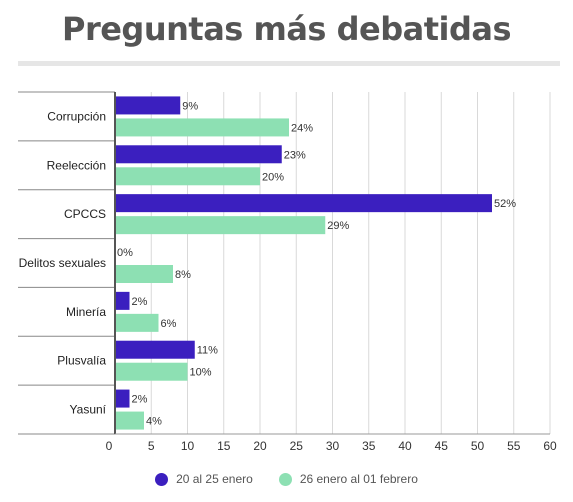 The image size is (573, 502). I want to click on data-label: 20%, so click(273, 177).